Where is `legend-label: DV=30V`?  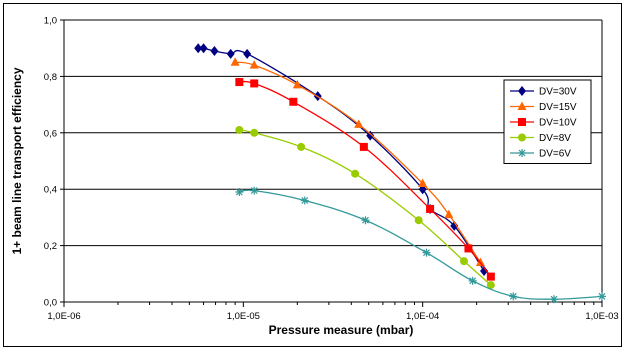
legend-label: DV=30V is located at coordinates (558, 92).